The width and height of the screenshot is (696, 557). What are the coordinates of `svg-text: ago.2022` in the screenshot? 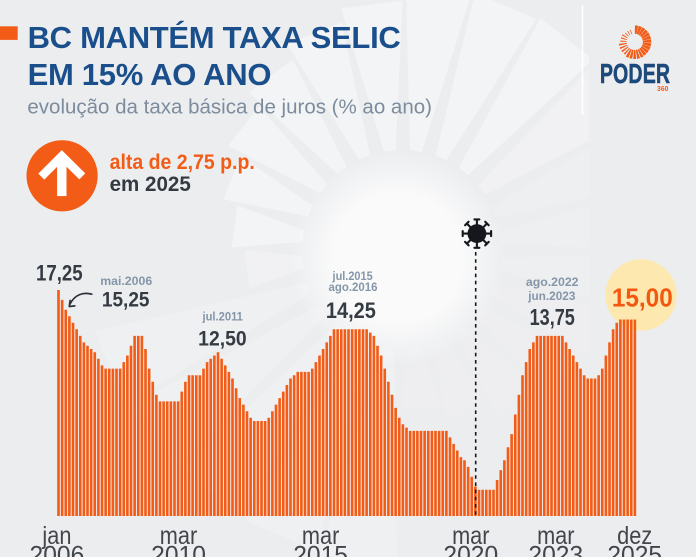 It's located at (552, 282).